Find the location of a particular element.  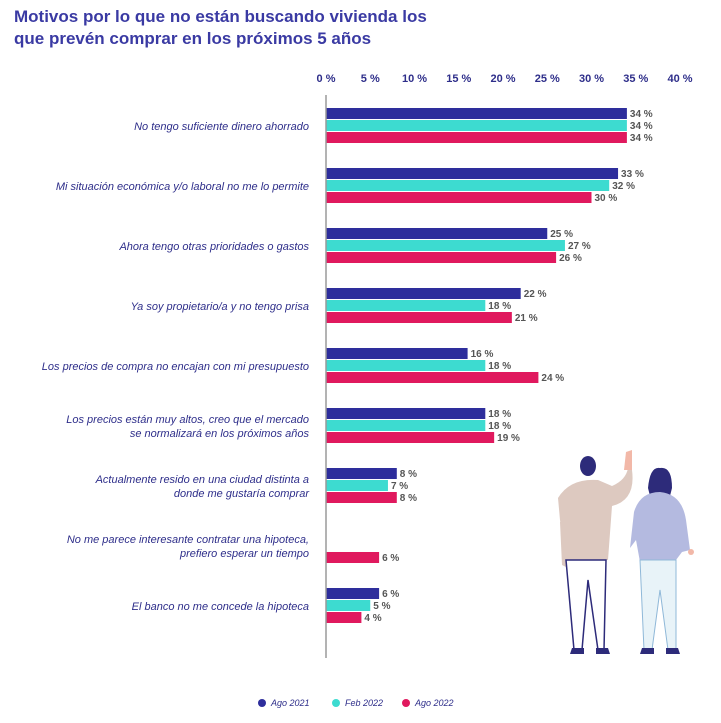

category-label: prefiero esperar un tiempo is located at coordinates (244, 554).